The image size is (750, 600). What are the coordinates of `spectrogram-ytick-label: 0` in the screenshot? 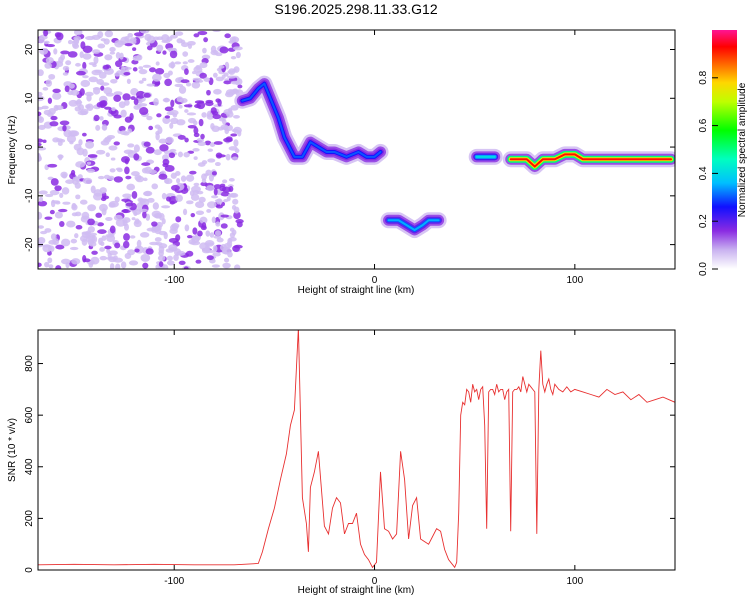 It's located at (29, 147).